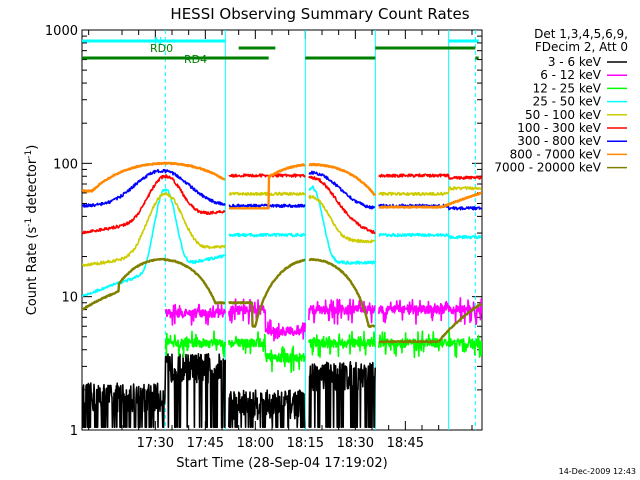  Describe the element at coordinates (571, 75) in the screenshot. I see `legend-label: 6 - 12 keV` at that location.